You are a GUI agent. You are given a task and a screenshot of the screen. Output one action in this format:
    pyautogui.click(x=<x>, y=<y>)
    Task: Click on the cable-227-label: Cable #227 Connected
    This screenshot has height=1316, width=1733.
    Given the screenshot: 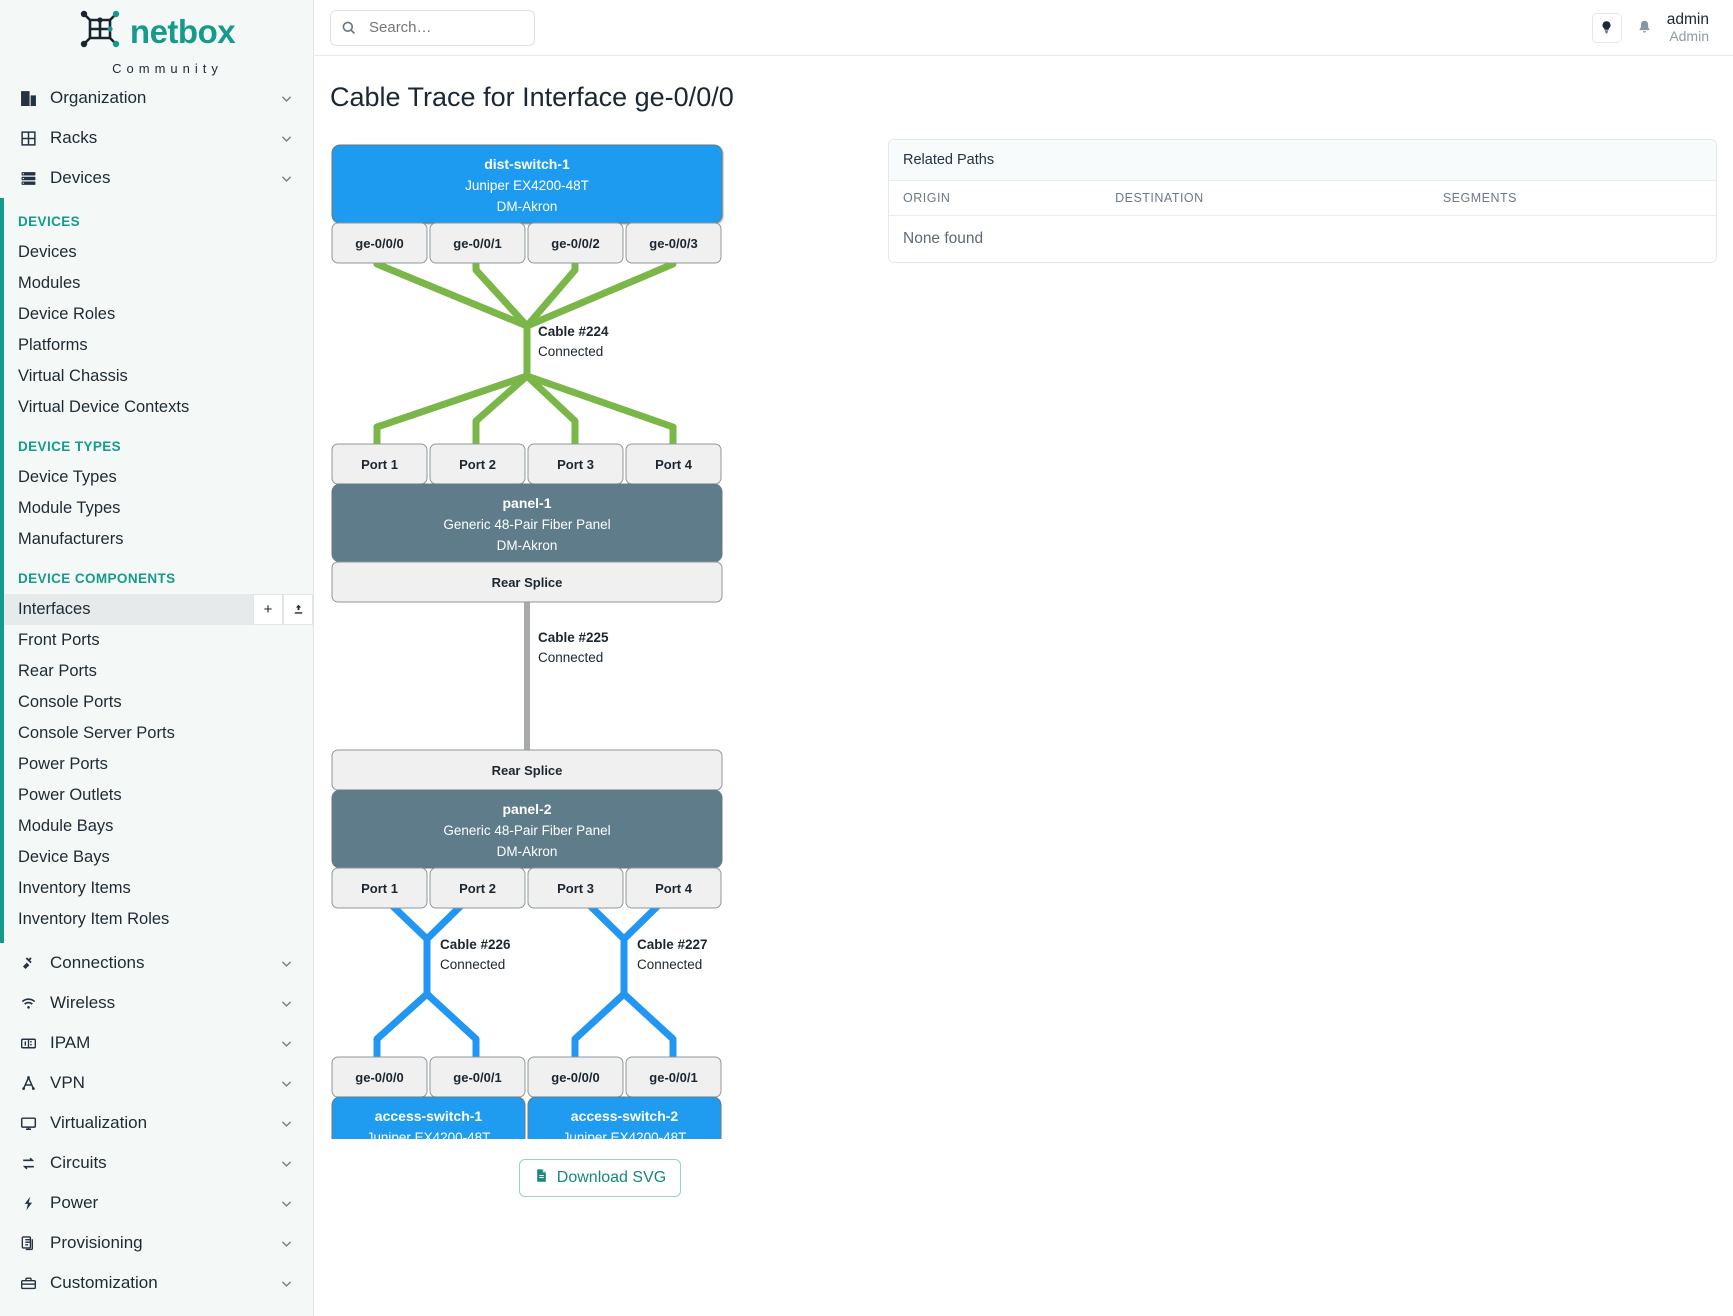 What is the action you would take?
    pyautogui.click(x=672, y=954)
    